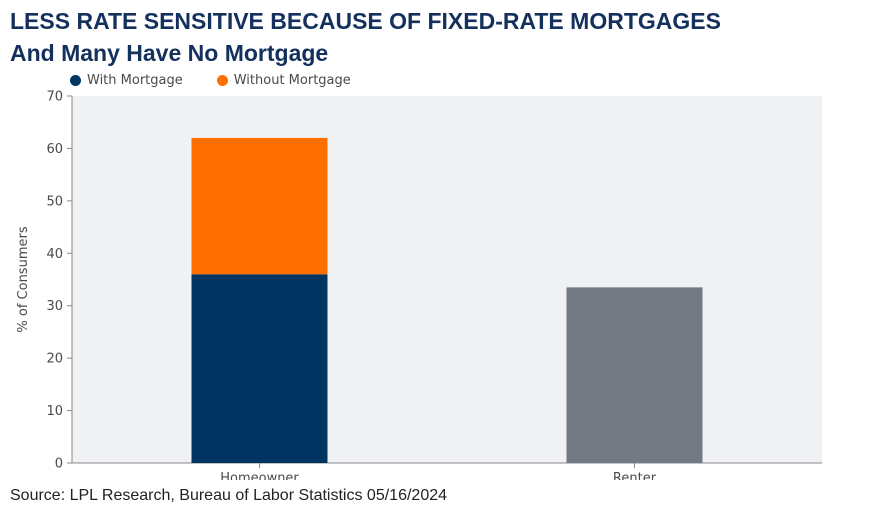  I want to click on chart-subtitle: And Many Have No Mortgage, so click(169, 53).